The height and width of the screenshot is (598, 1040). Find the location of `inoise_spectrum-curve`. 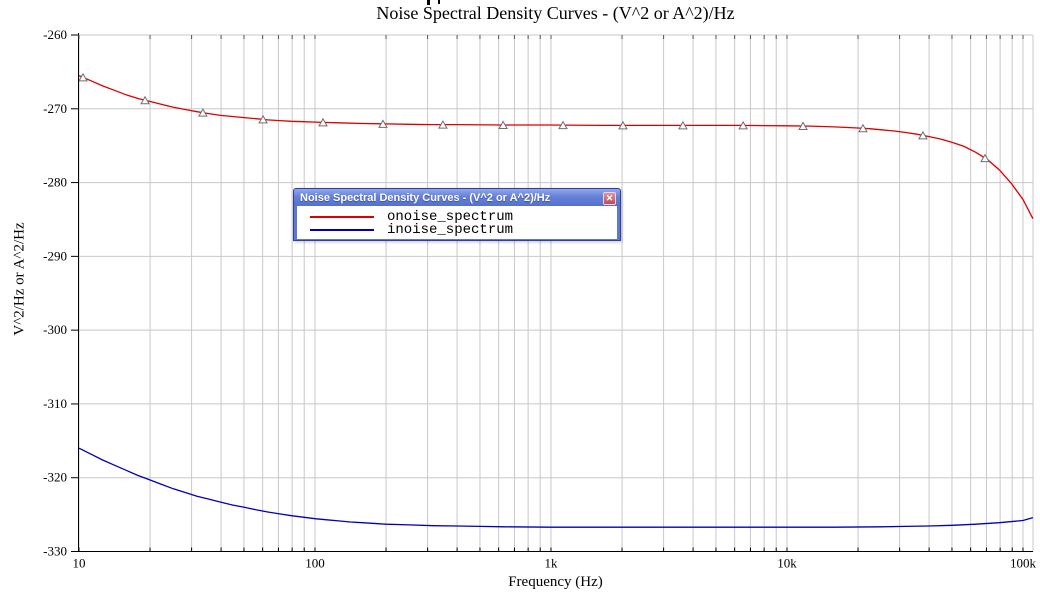

inoise_spectrum-curve is located at coordinates (556, 487).